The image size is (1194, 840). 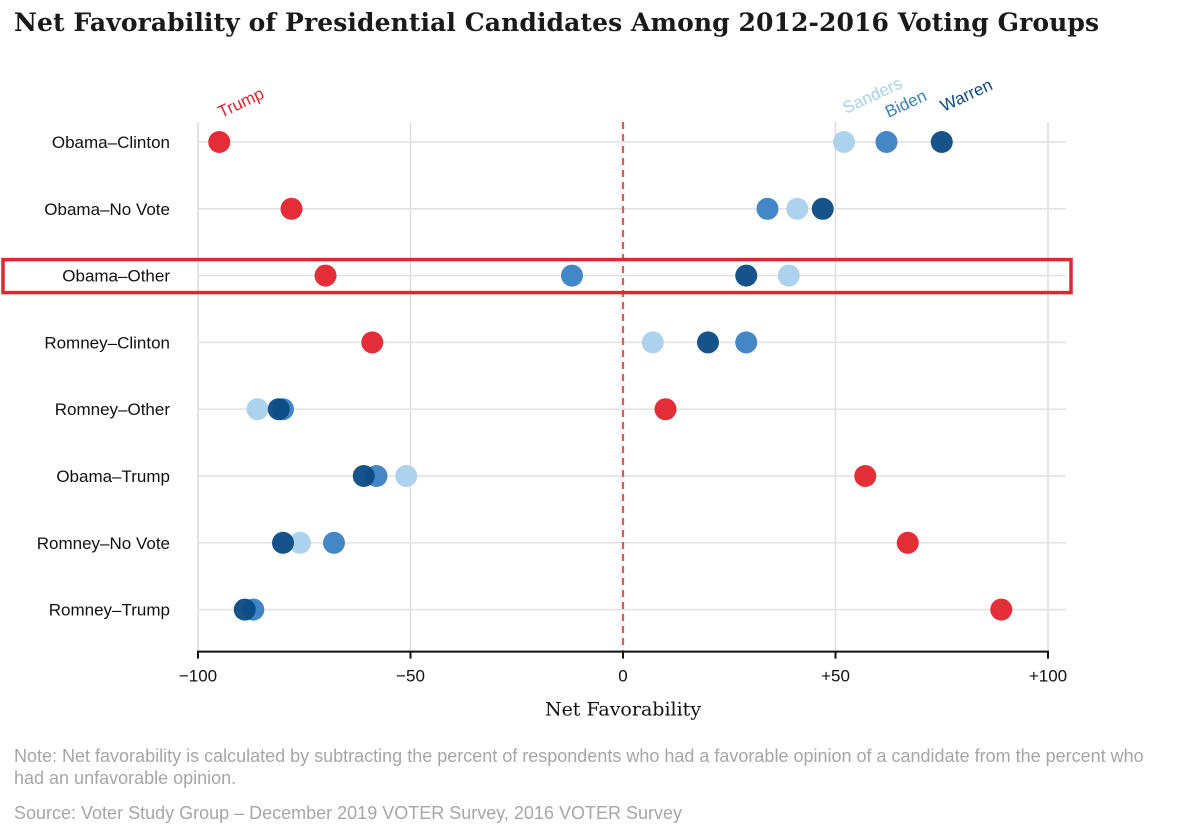 I want to click on point-trump-obama-other, so click(x=325, y=275).